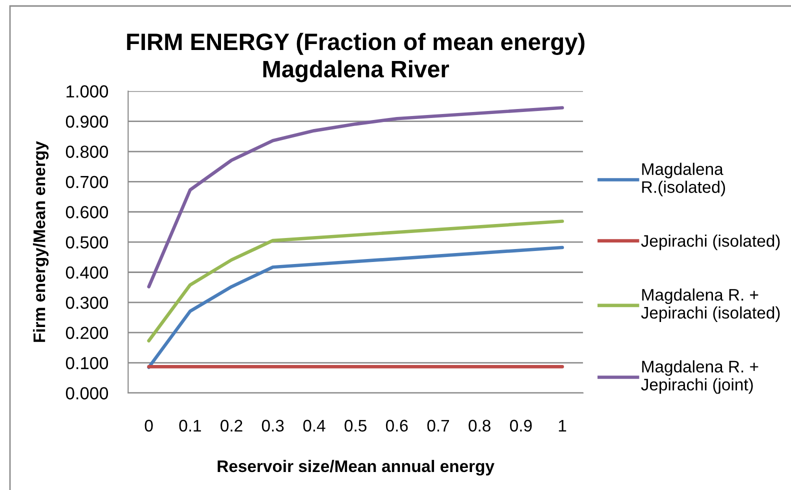  I want to click on x-tick-label: 0.8, so click(479, 426).